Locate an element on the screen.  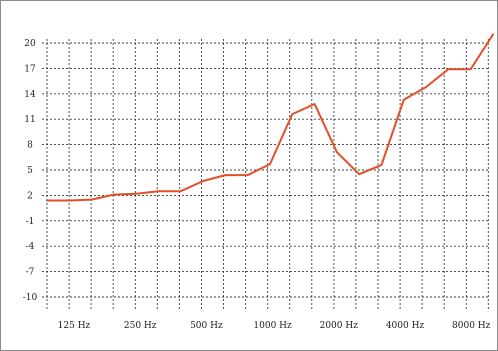
x-tick-label: 250 Hz is located at coordinates (140, 326).